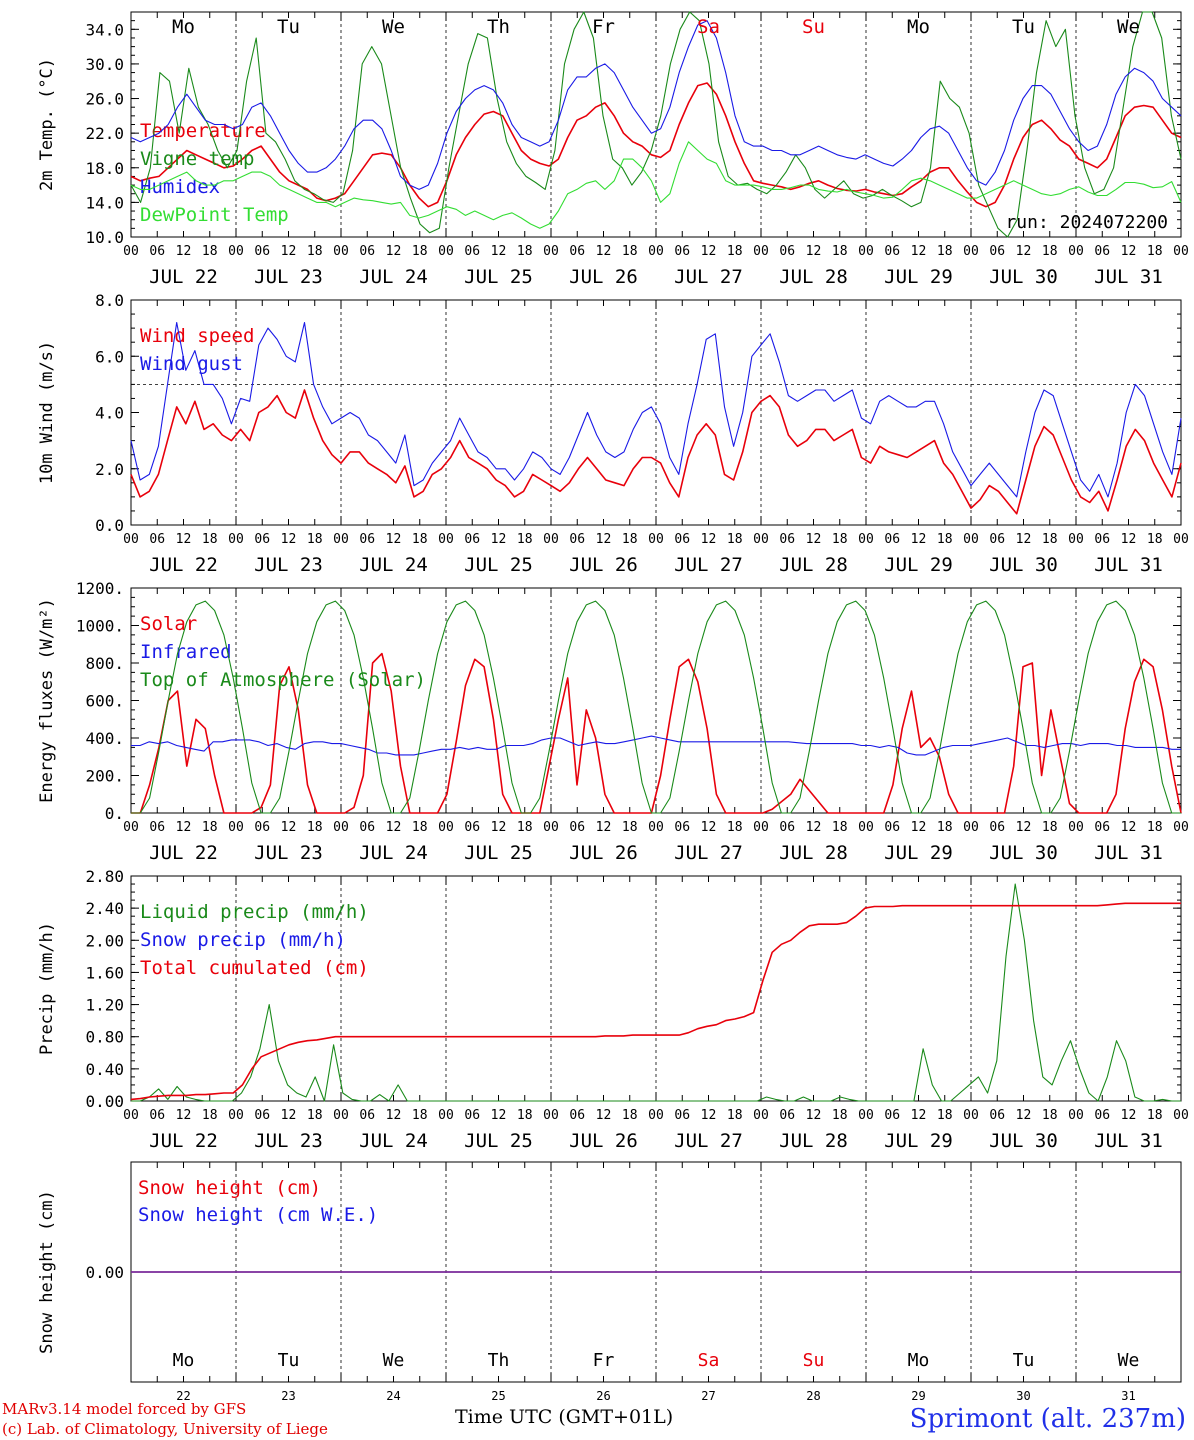 The image size is (1194, 1440). What do you see at coordinates (104, 133) in the screenshot?
I see `y-tick-label: 22.0` at bounding box center [104, 133].